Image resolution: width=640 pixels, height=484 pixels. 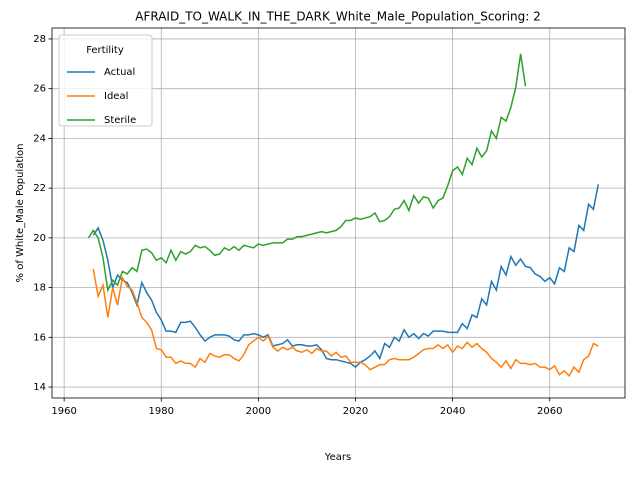 What do you see at coordinates (355, 411) in the screenshot?
I see `x-tick-label: 2020` at bounding box center [355, 411].